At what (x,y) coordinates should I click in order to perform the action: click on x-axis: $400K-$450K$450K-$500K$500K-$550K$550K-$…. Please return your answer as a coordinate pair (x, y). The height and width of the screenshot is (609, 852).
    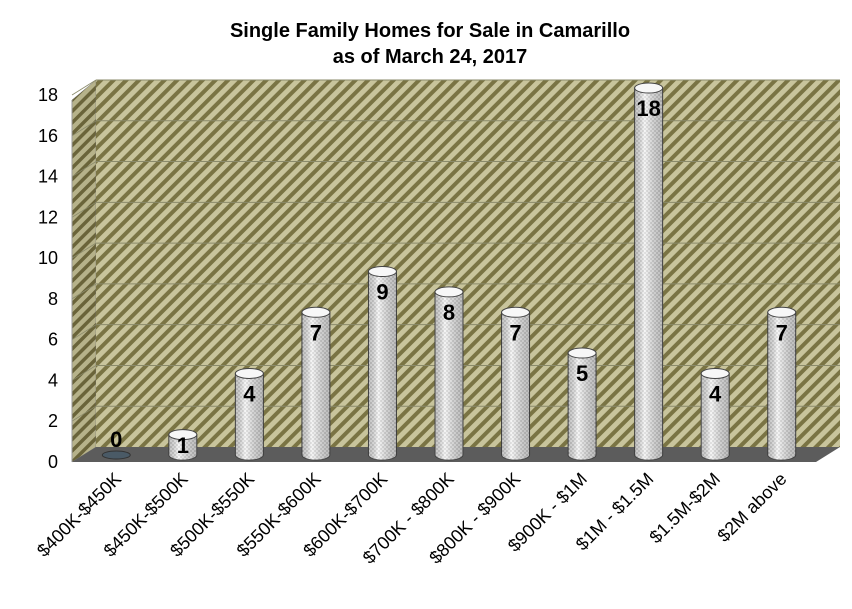
    Looking at the image, I should click on (411, 518).